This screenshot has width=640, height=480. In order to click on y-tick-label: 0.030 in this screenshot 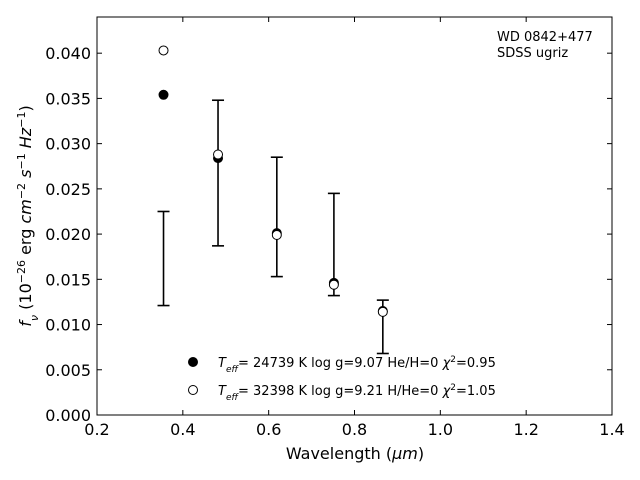, I will do `click(68, 144)`.